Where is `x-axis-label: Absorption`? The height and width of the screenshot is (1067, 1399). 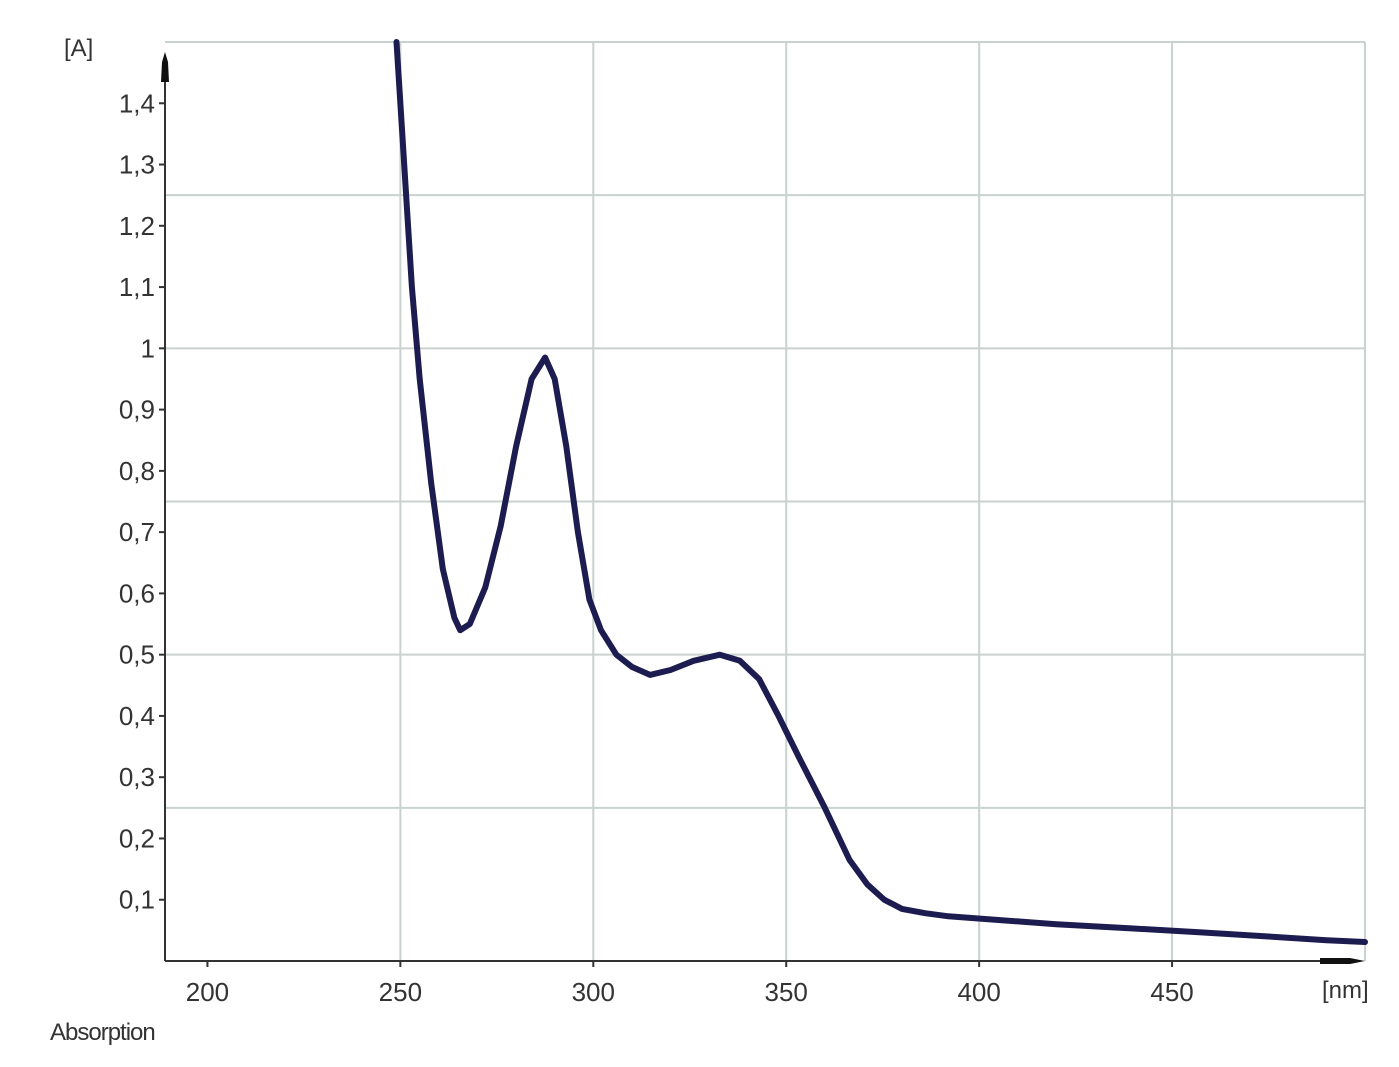
x-axis-label: Absorption is located at coordinates (102, 1032).